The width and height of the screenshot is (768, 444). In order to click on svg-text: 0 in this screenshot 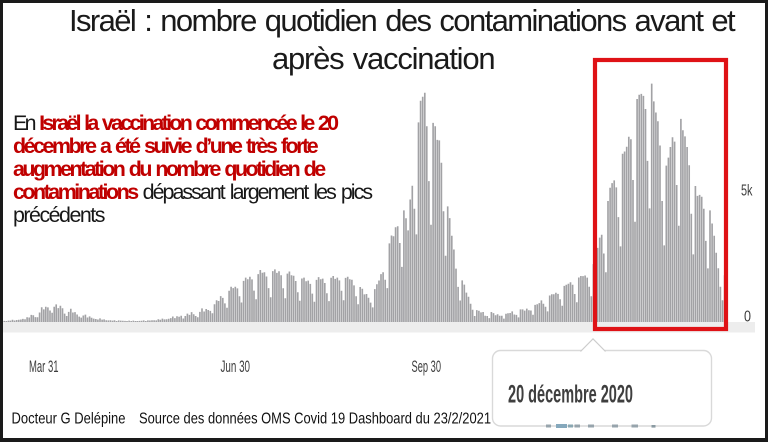, I will do `click(747, 317)`.